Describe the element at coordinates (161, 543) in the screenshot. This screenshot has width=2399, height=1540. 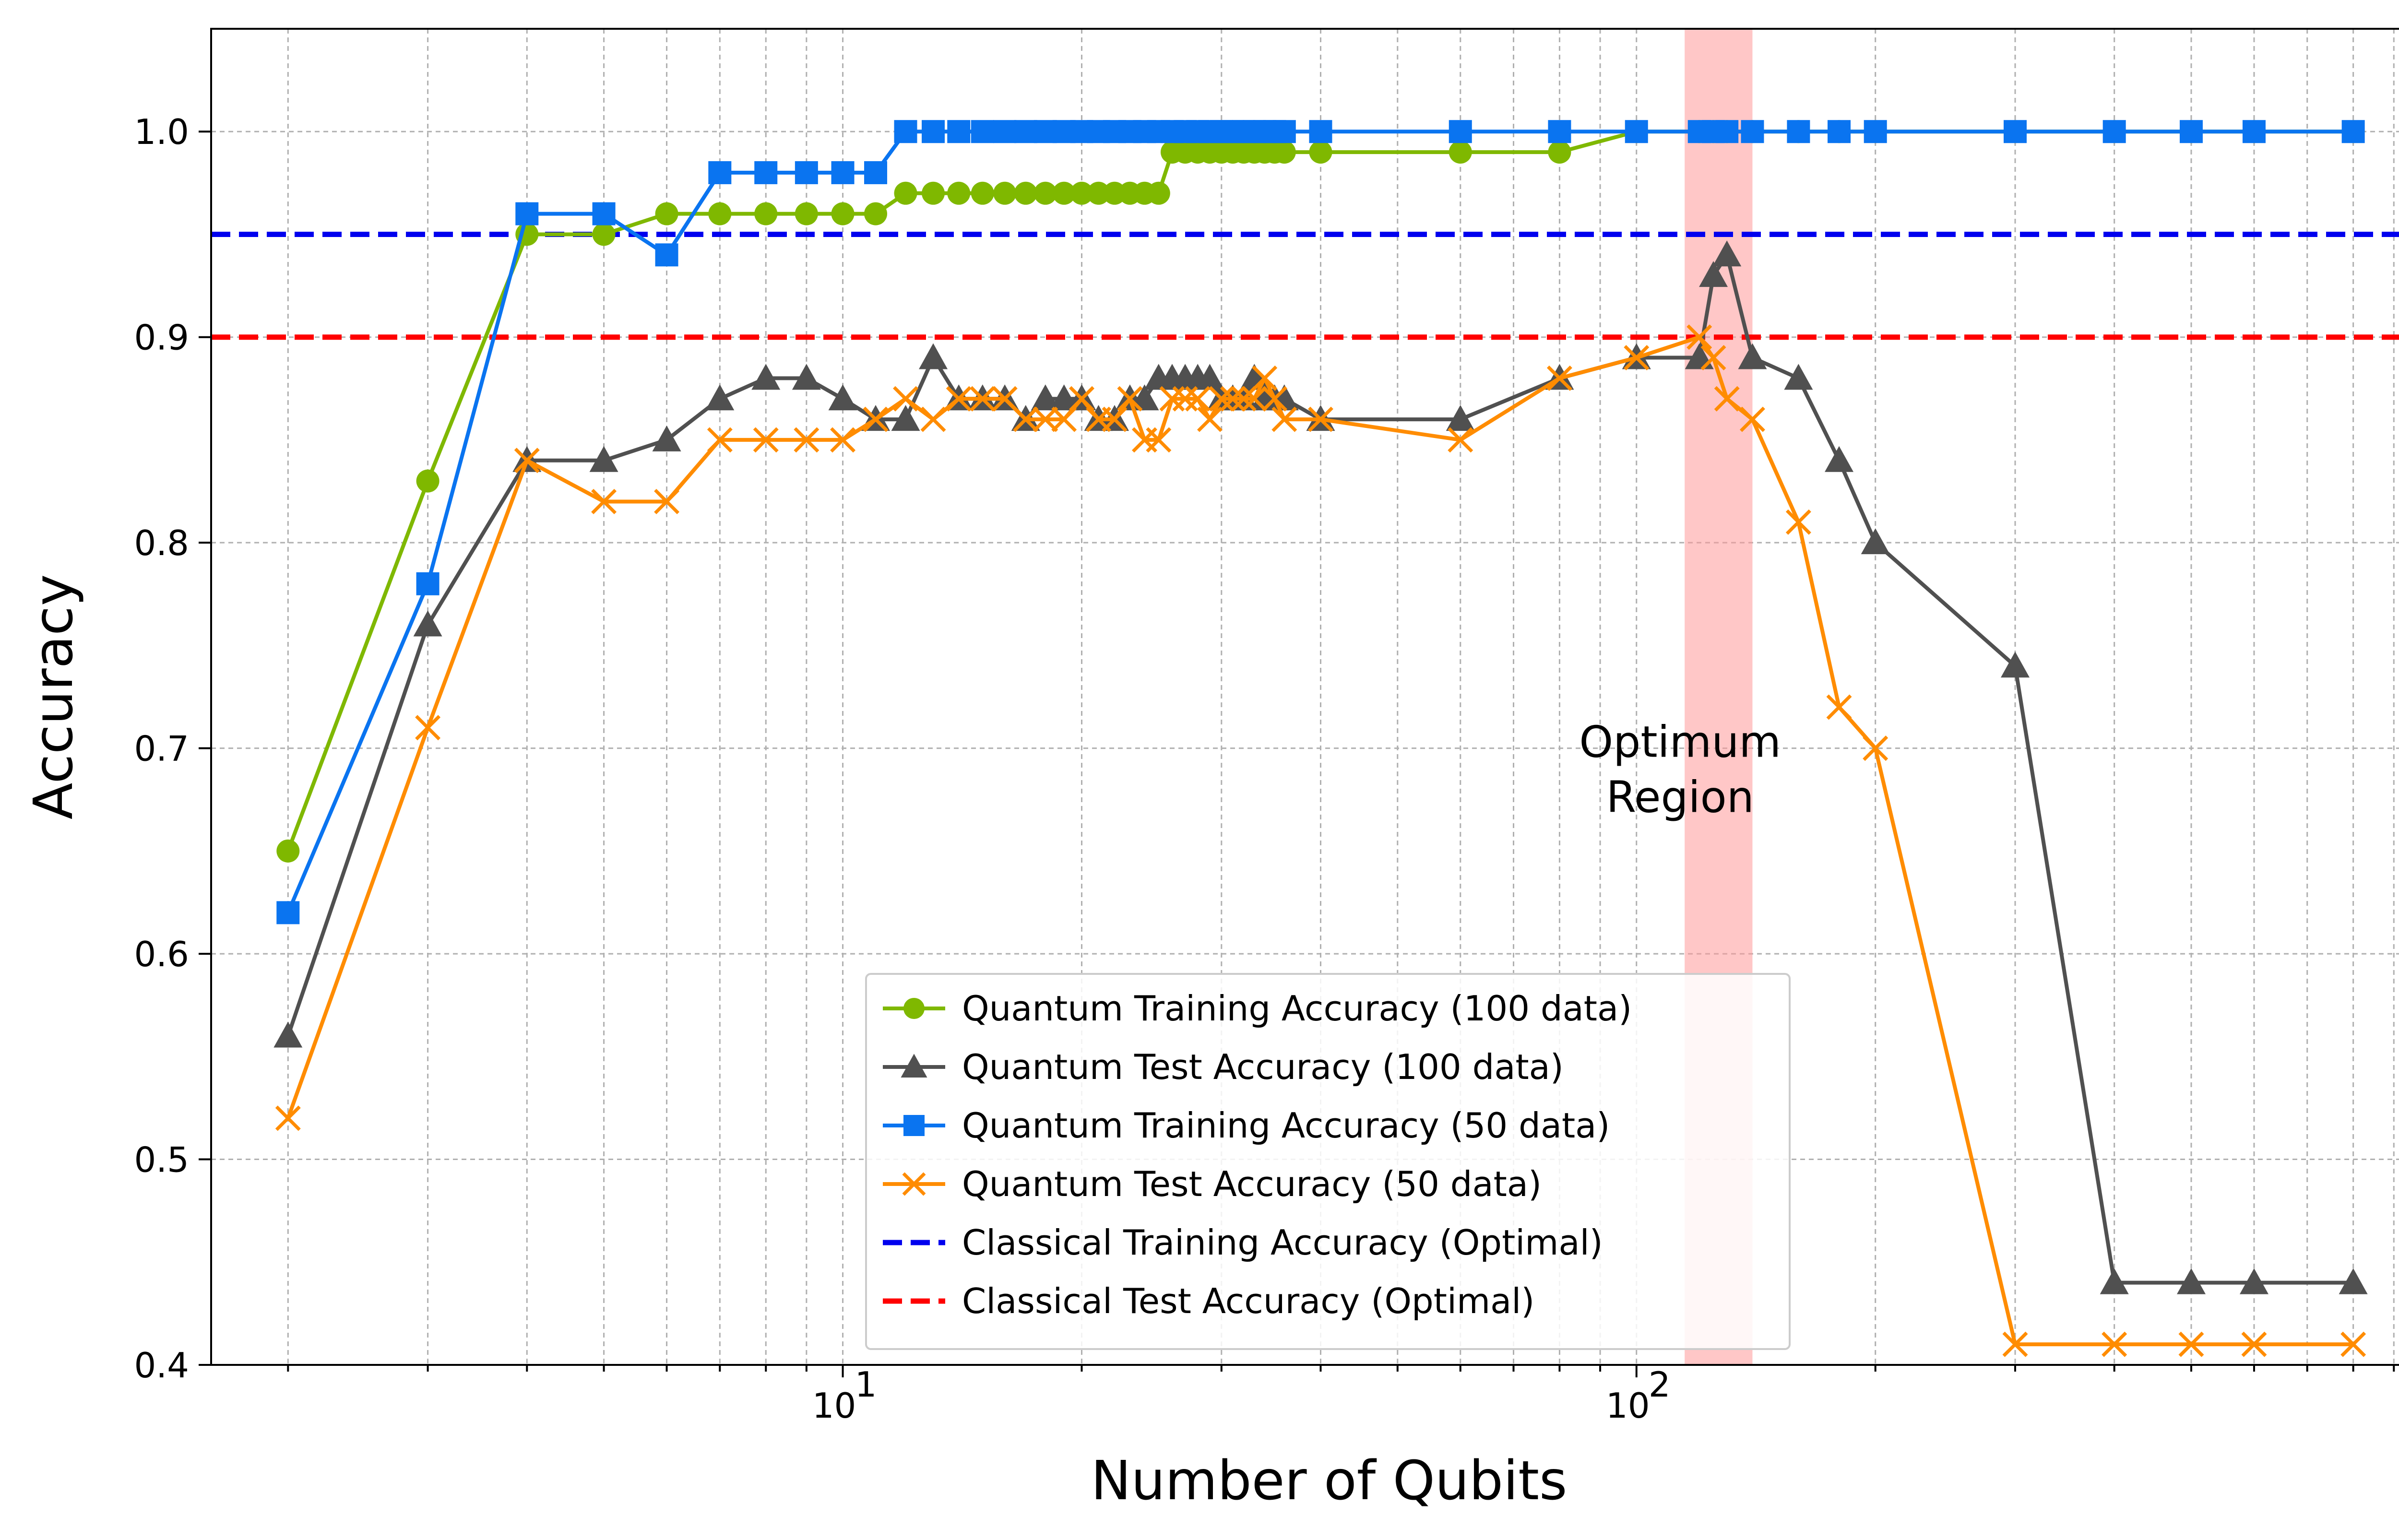
I see `y-tick-label: 0.8` at that location.